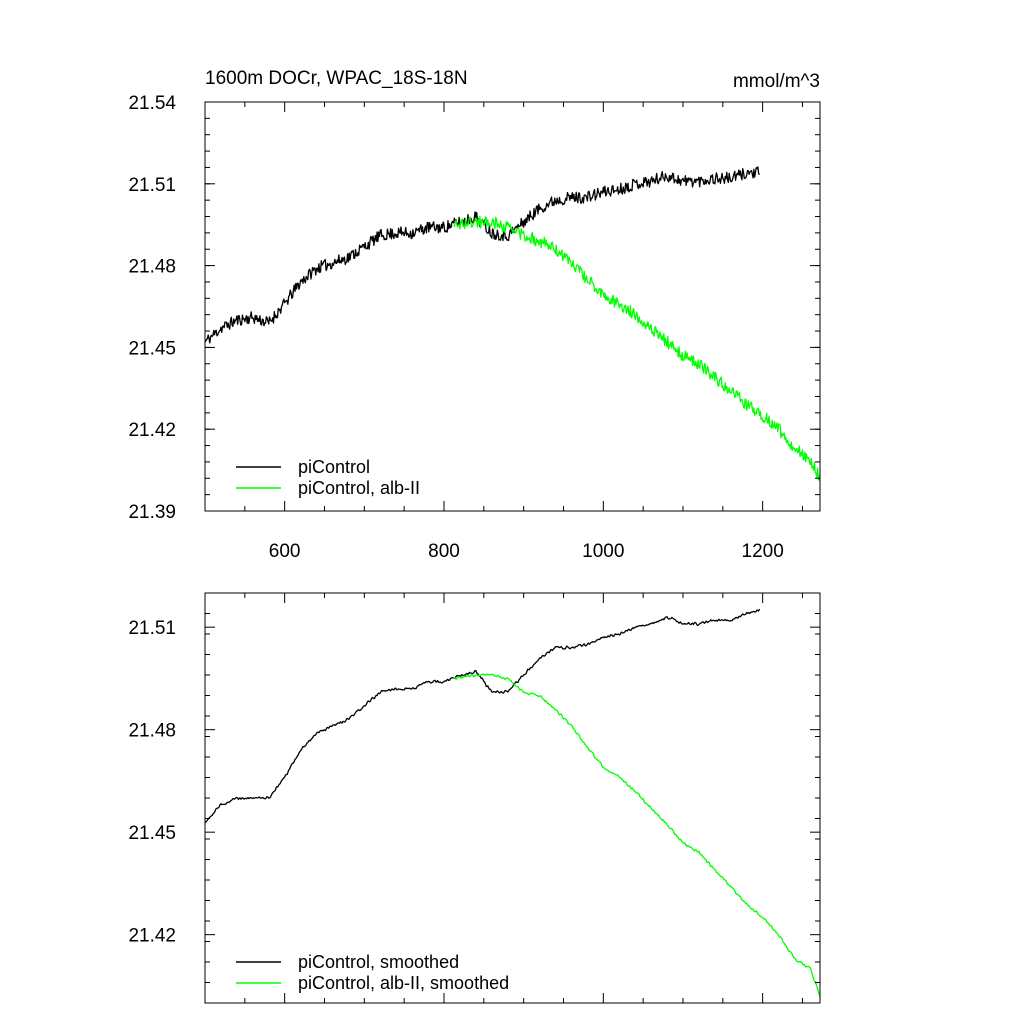 The width and height of the screenshot is (1024, 1024). I want to click on legend-label: piControl, smoothed, so click(378, 962).